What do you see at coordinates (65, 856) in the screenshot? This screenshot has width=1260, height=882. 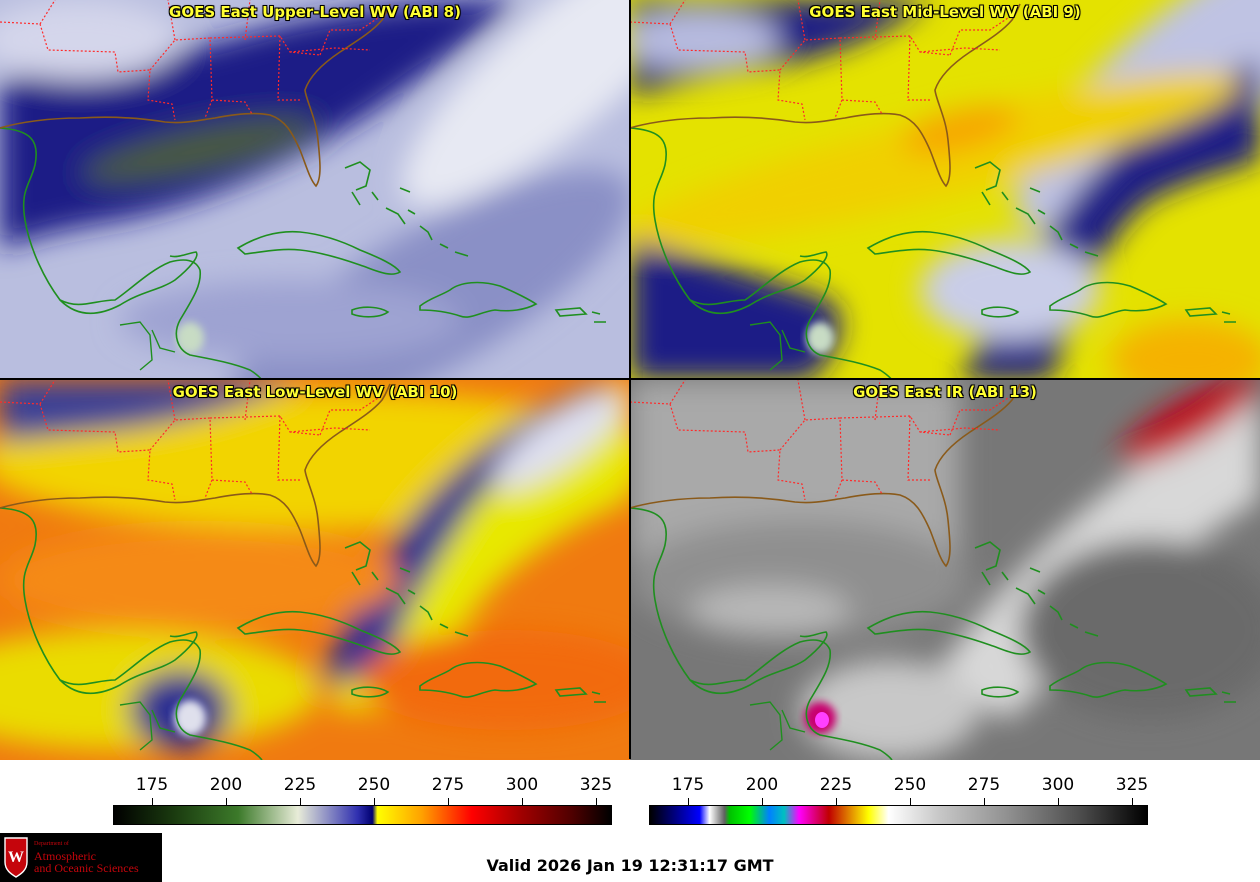 I see `logo-line-1: Atmospheric` at bounding box center [65, 856].